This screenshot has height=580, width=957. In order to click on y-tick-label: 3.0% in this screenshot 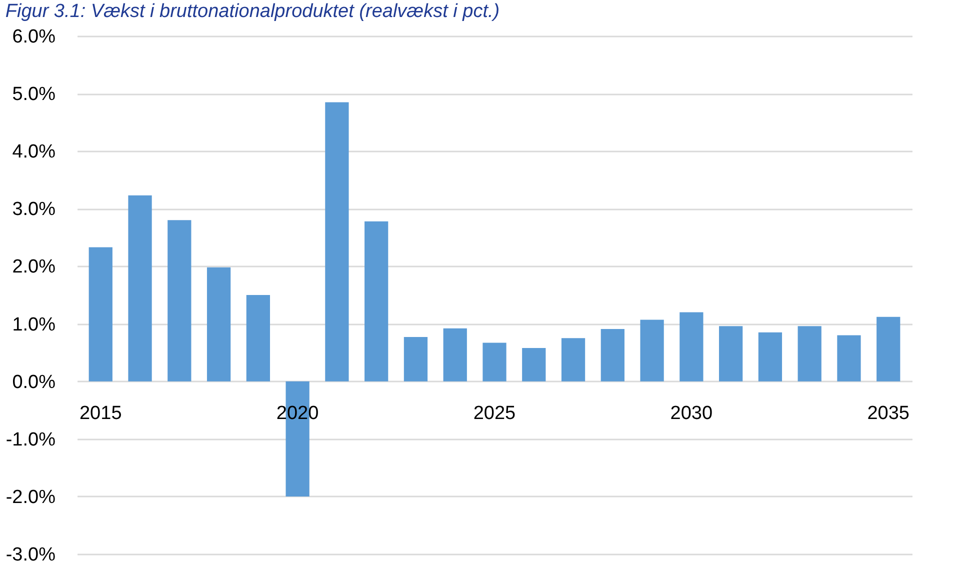, I will do `click(34, 209)`.